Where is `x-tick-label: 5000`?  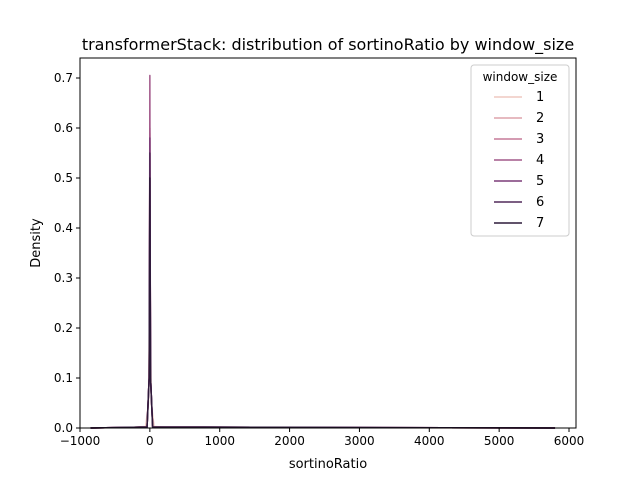 x-tick-label: 5000 is located at coordinates (499, 441).